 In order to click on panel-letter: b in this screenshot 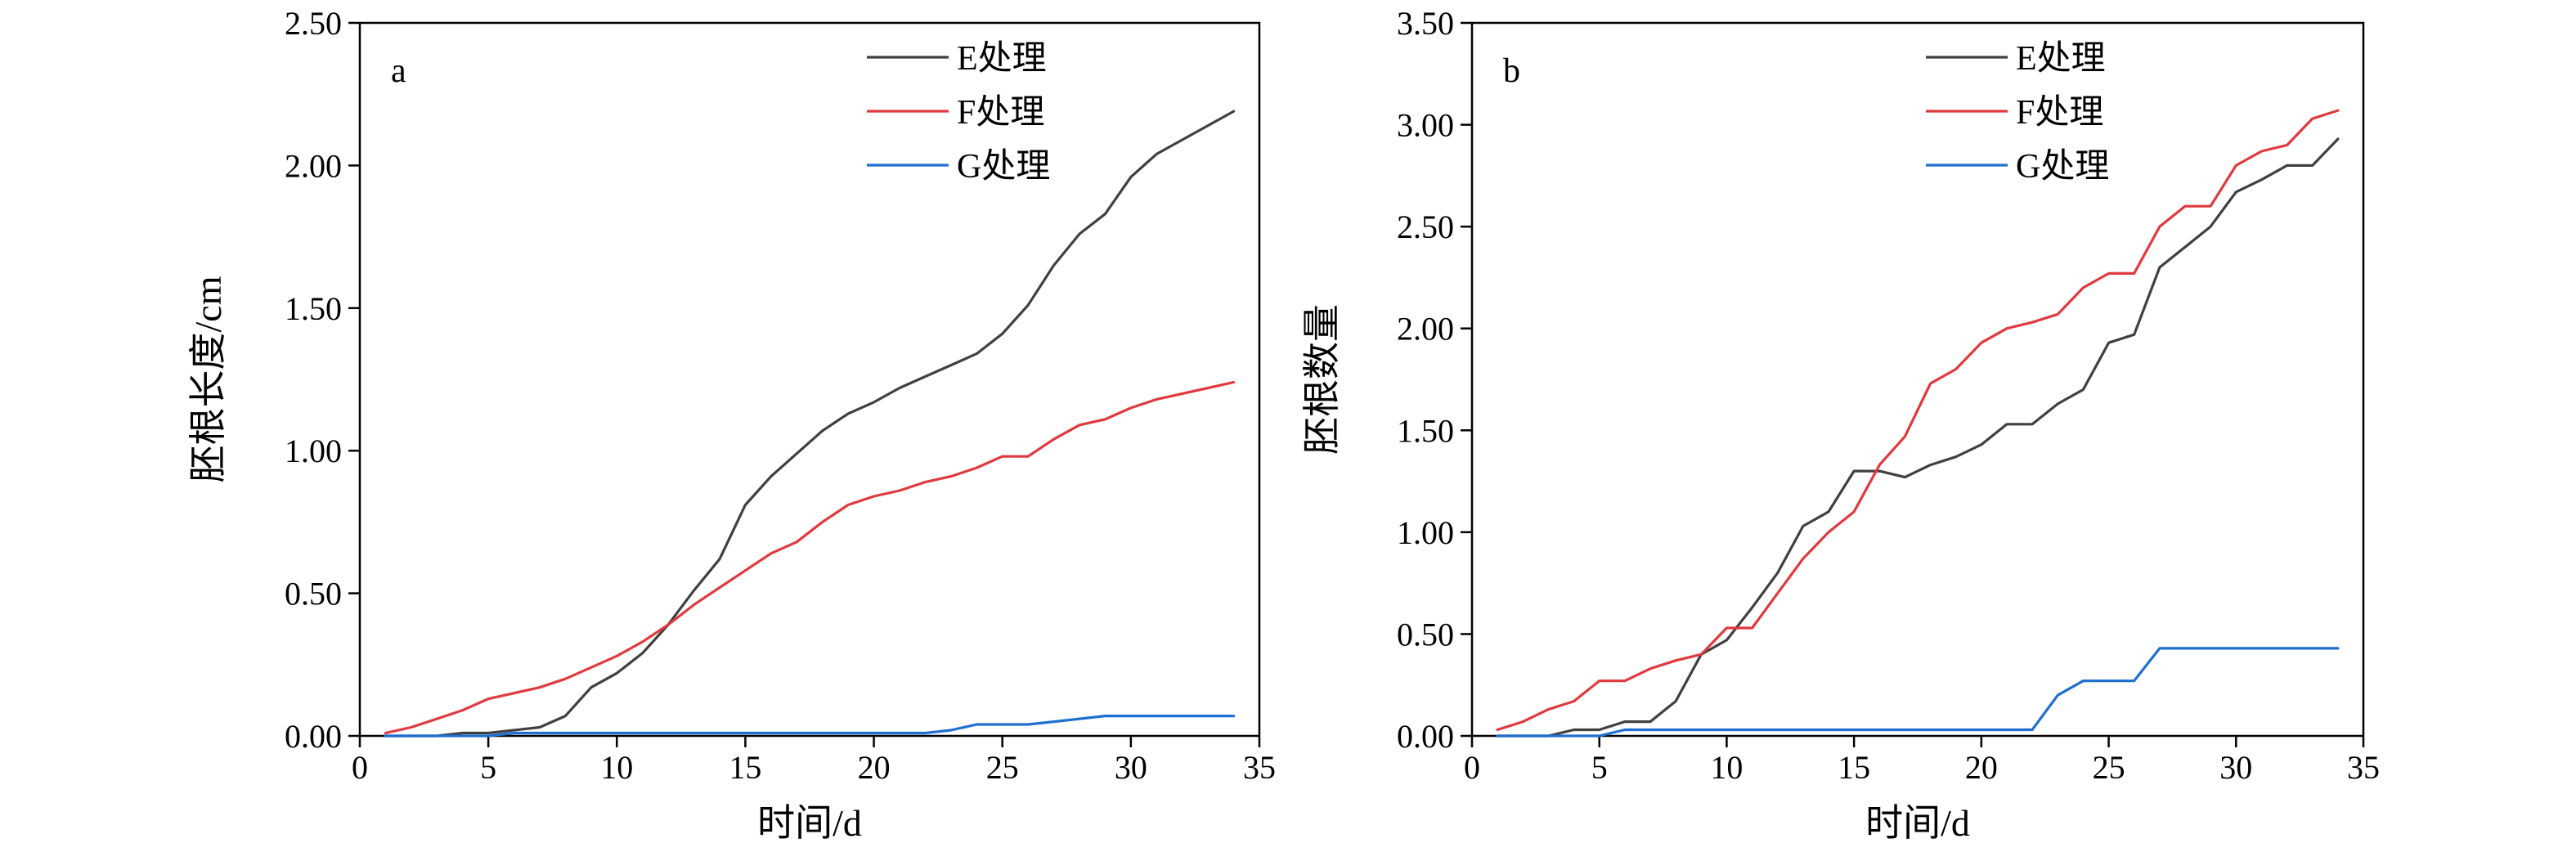, I will do `click(1511, 71)`.